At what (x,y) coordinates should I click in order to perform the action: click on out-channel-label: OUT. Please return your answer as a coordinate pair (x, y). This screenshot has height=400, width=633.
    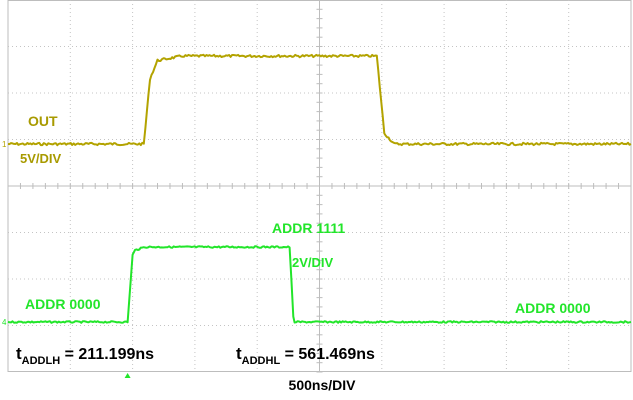
    Looking at the image, I should click on (43, 121).